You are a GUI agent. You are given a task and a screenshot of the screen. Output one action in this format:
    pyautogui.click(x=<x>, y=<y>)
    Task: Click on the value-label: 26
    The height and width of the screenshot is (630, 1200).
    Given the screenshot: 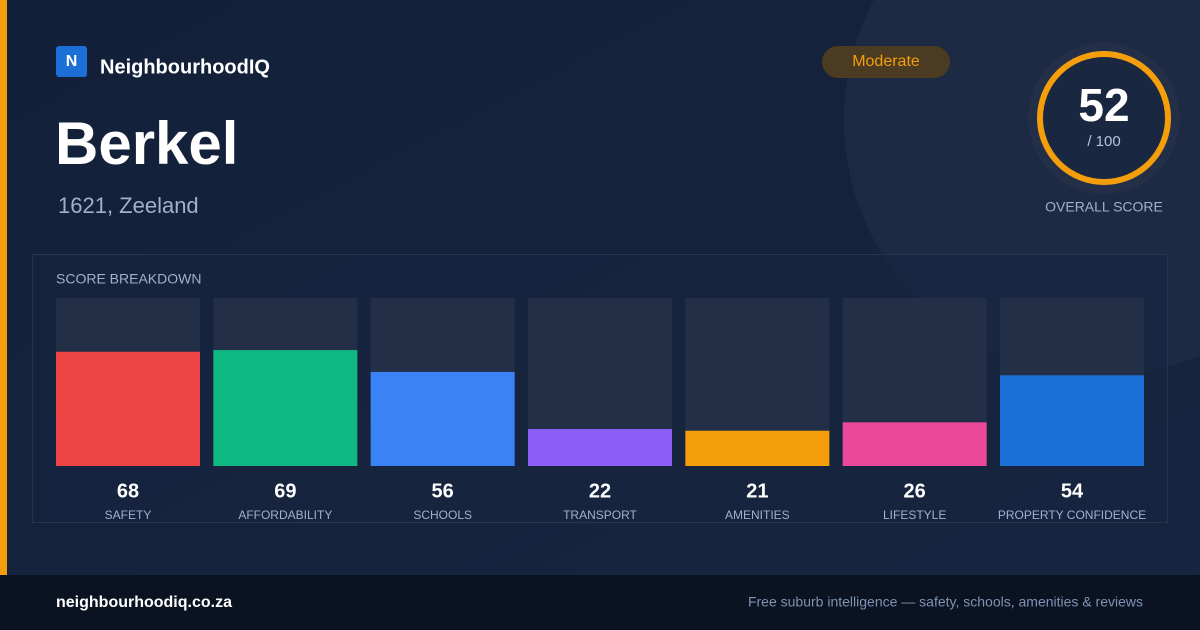 What is the action you would take?
    pyautogui.click(x=915, y=491)
    